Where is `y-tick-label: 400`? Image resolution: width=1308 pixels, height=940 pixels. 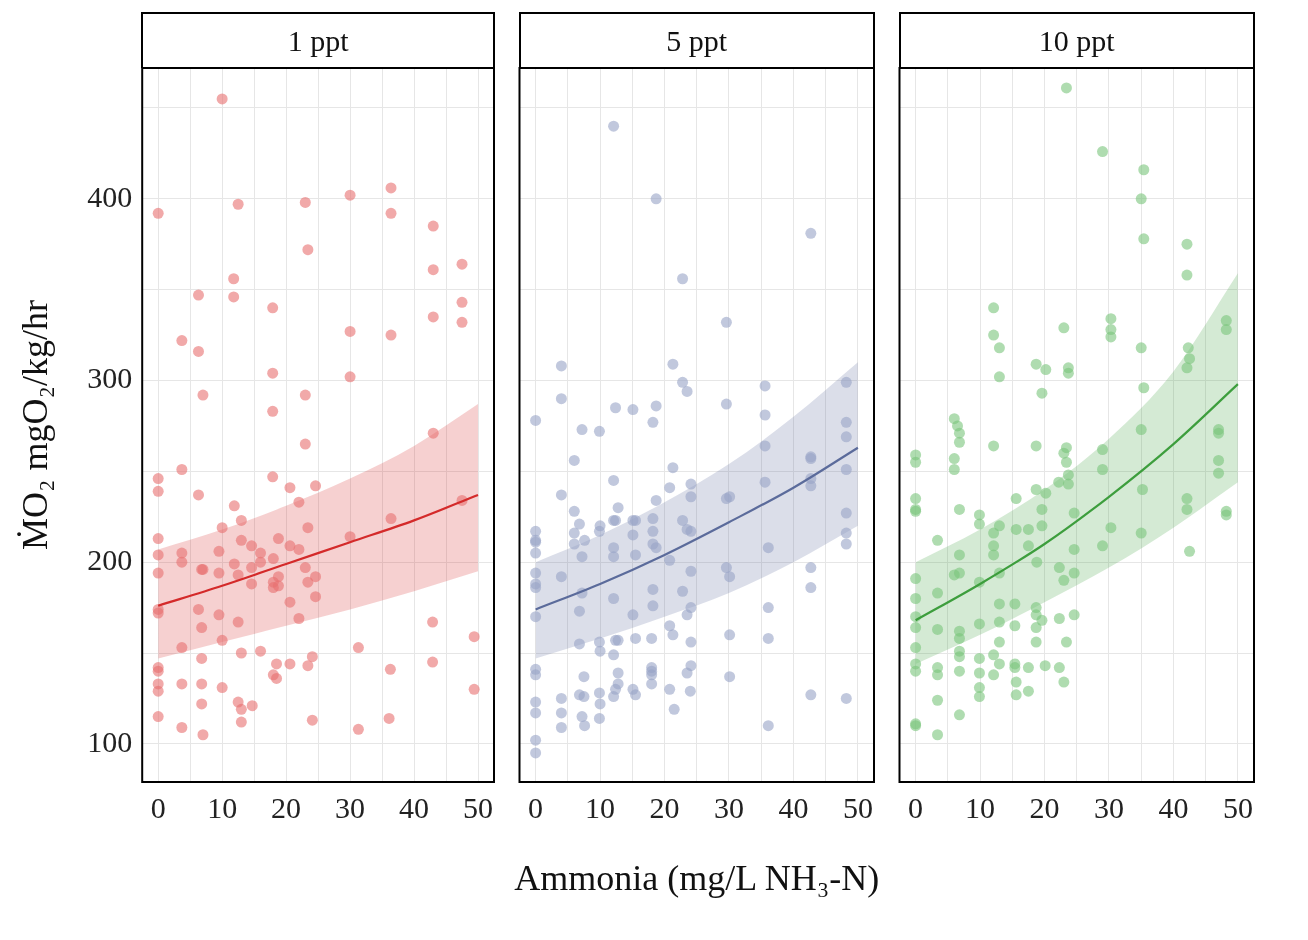
y-tick-label: 400 is located at coordinates (110, 196).